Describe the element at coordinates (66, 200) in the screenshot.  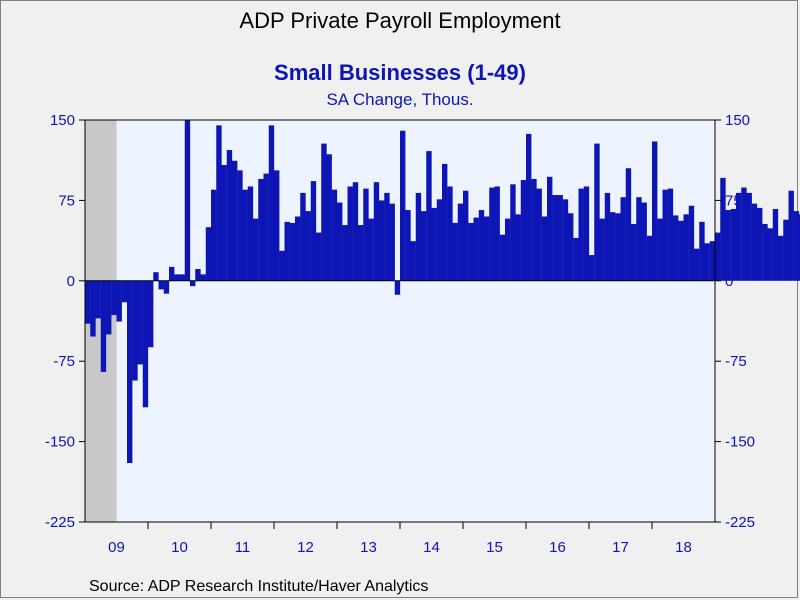
I see `y-tick-label-left: 75` at that location.